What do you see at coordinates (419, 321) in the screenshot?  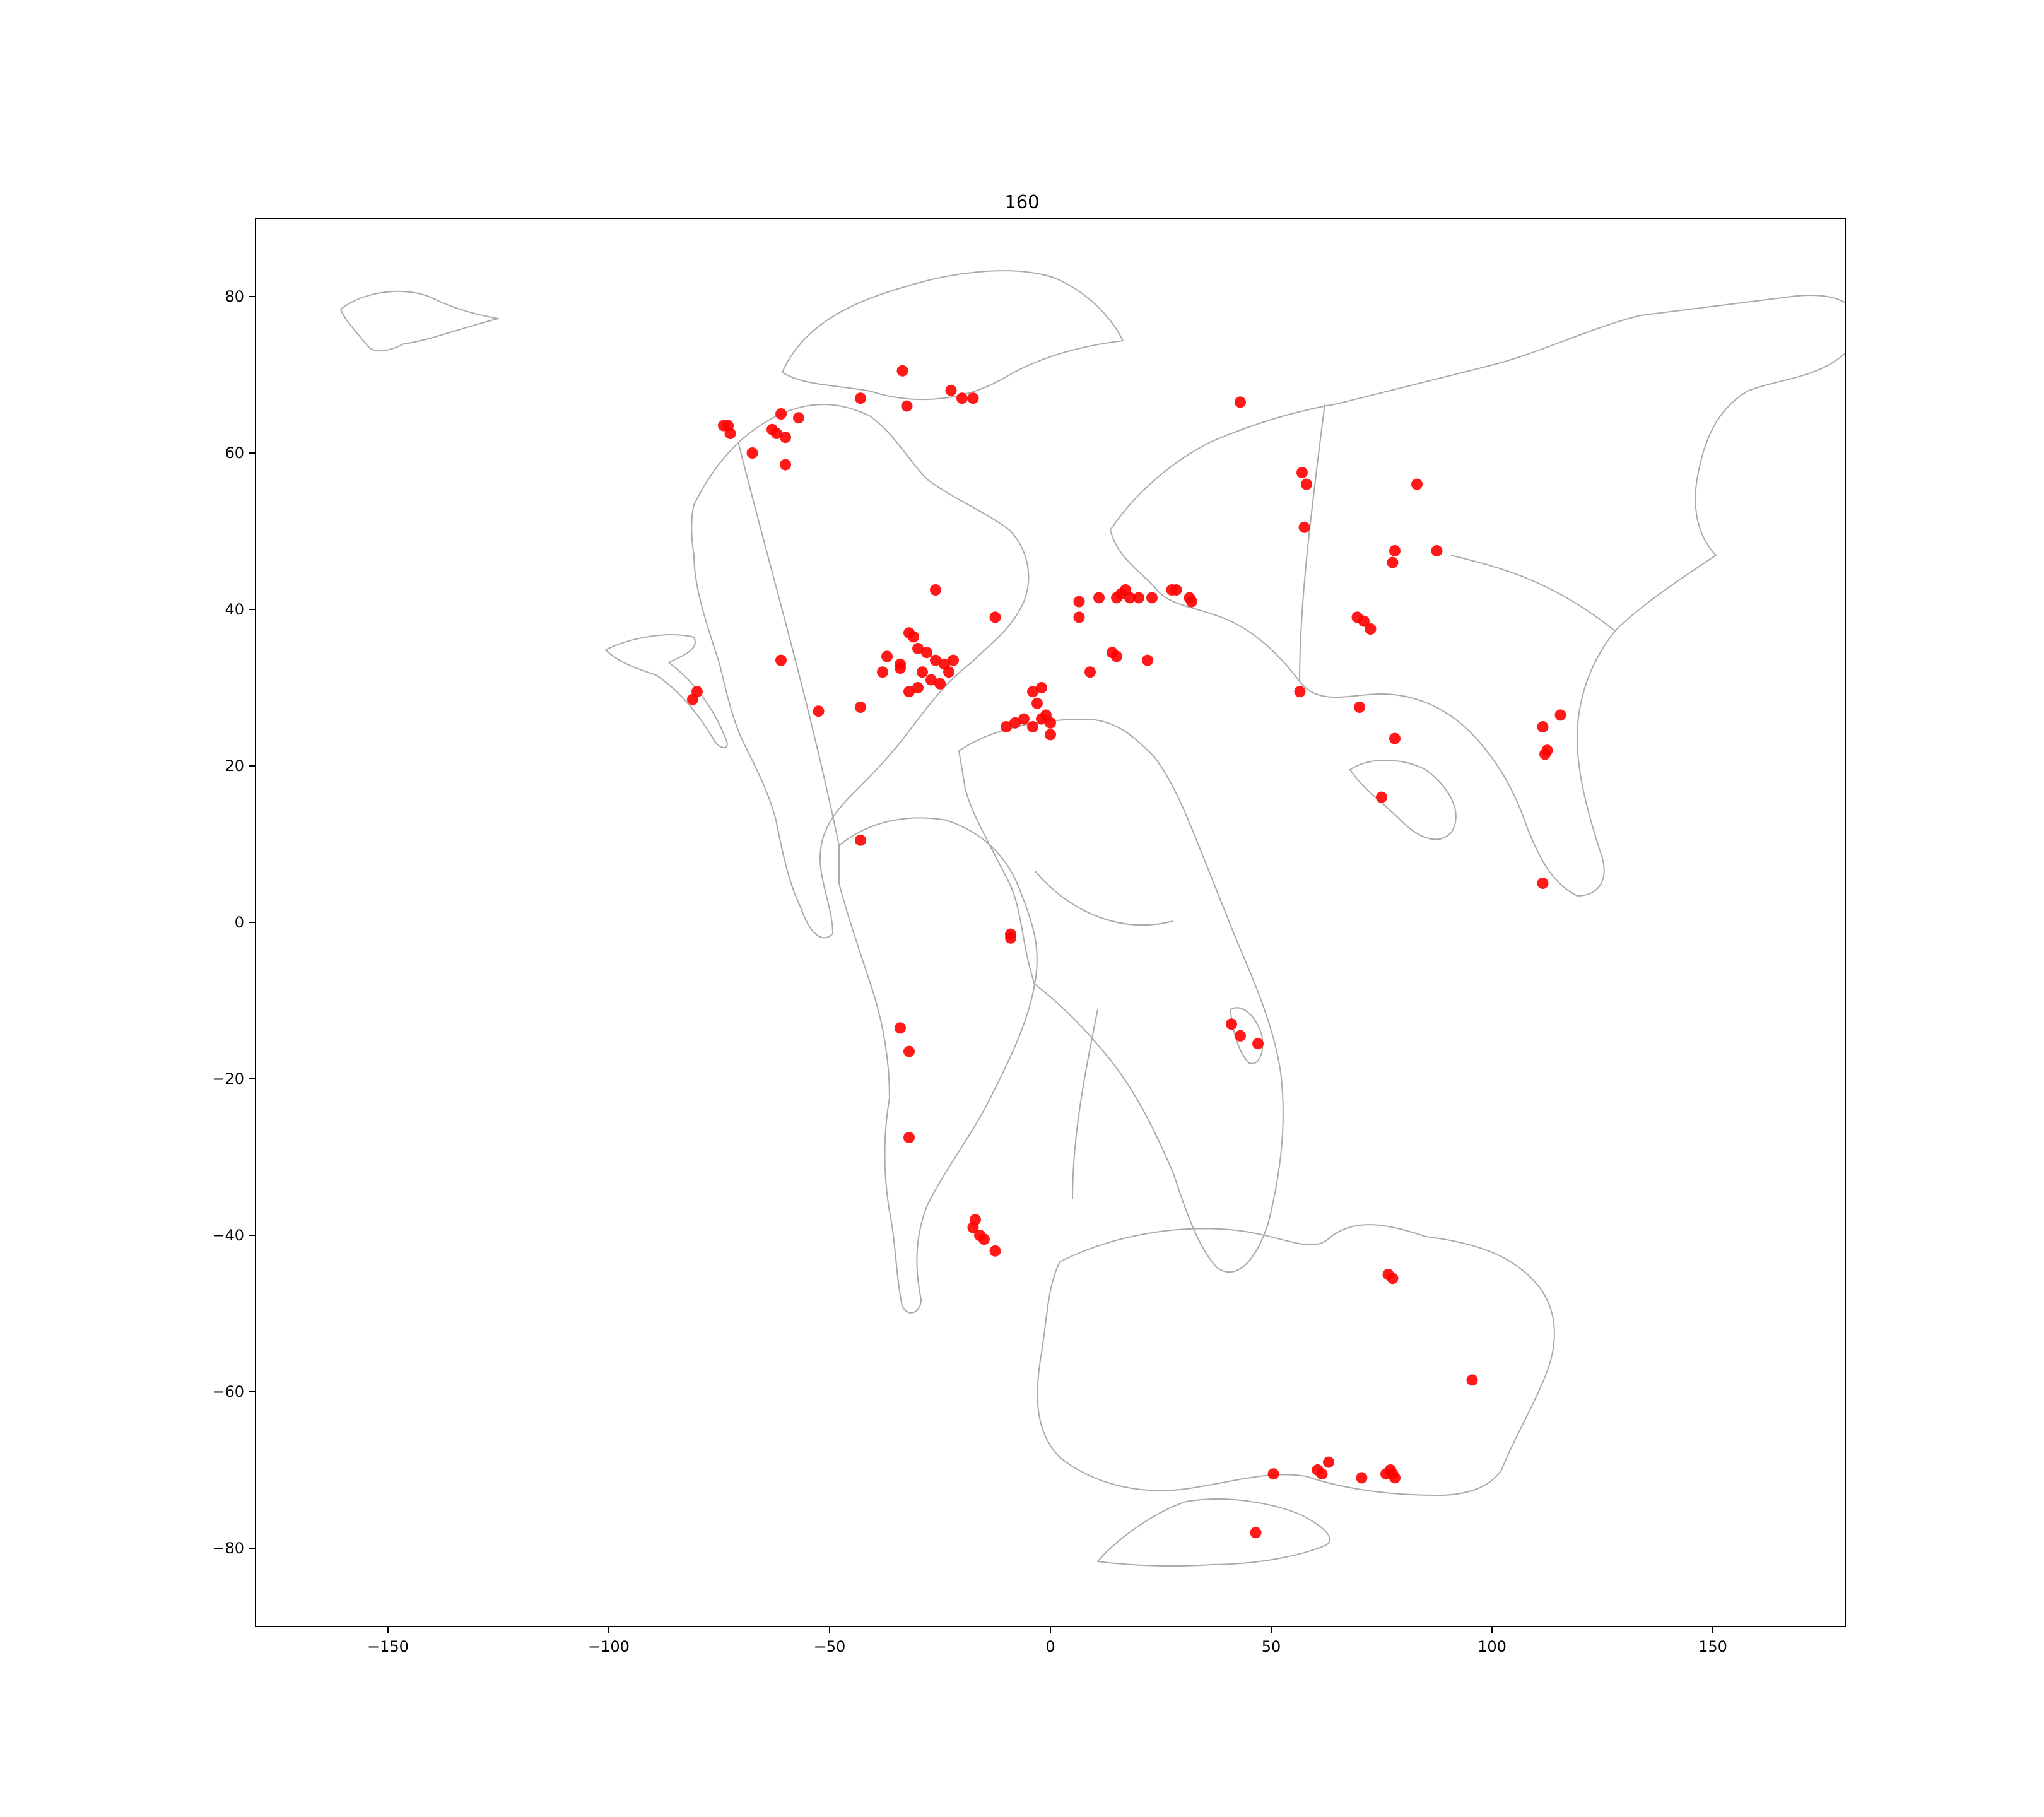 I see `coastline-arctic-island` at bounding box center [419, 321].